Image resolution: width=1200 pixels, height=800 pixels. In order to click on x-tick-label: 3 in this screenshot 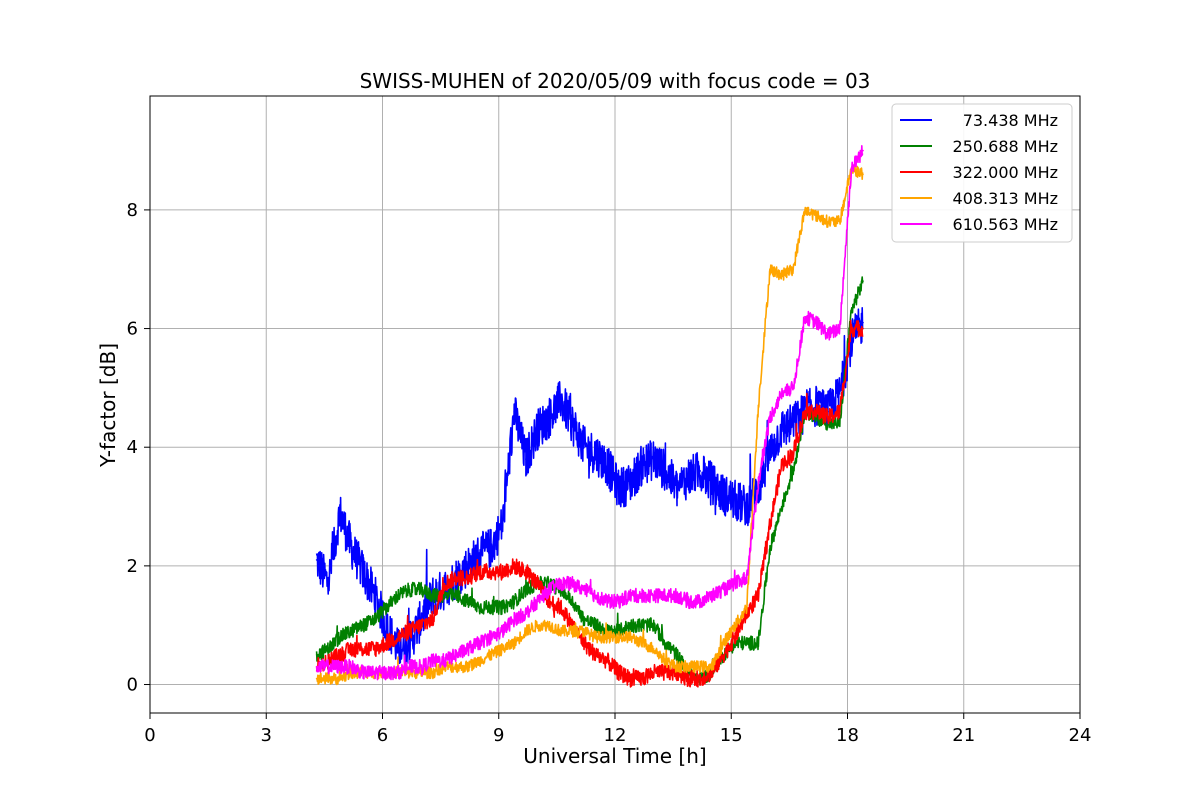, I will do `click(266, 735)`.